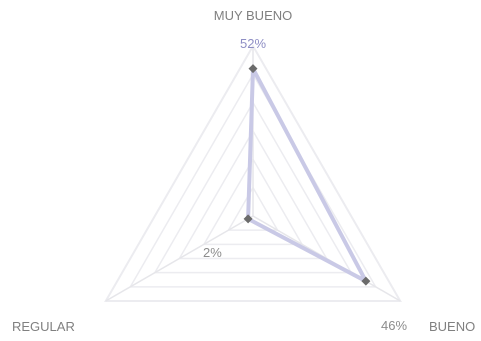 The image size is (481, 341). What do you see at coordinates (253, 43) in the screenshot?
I see `data-value-label: 52%` at bounding box center [253, 43].